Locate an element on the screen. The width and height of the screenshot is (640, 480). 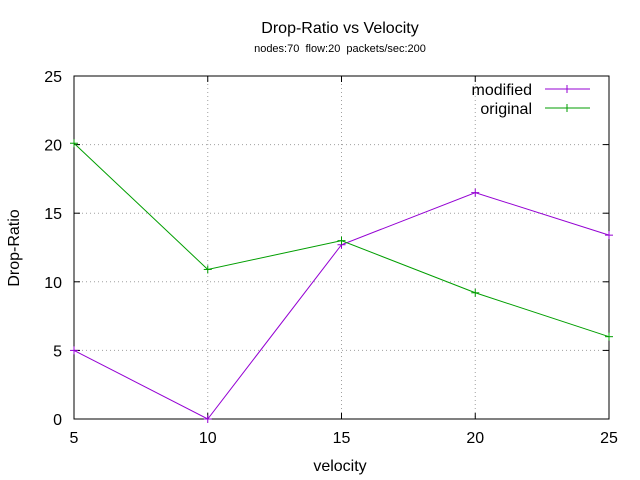
y-tick-label: 0 is located at coordinates (57, 420).